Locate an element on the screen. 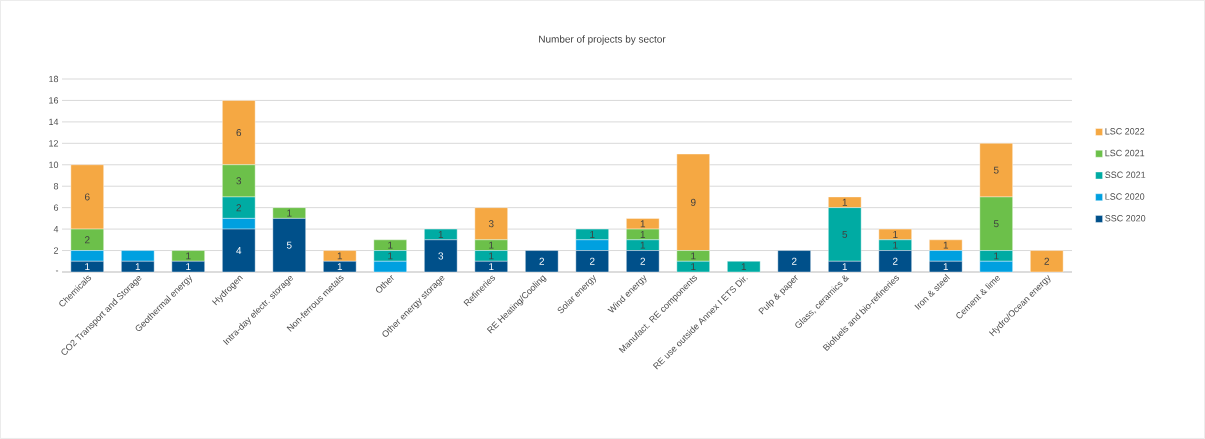 This screenshot has height=439, width=1205. y-tick-label: 12 is located at coordinates (54, 143).